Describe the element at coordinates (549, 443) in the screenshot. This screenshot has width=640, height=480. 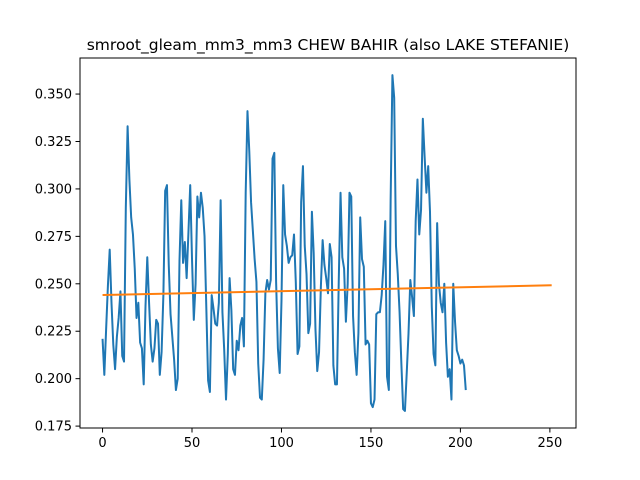
I see `x-tick-label: 250` at that location.